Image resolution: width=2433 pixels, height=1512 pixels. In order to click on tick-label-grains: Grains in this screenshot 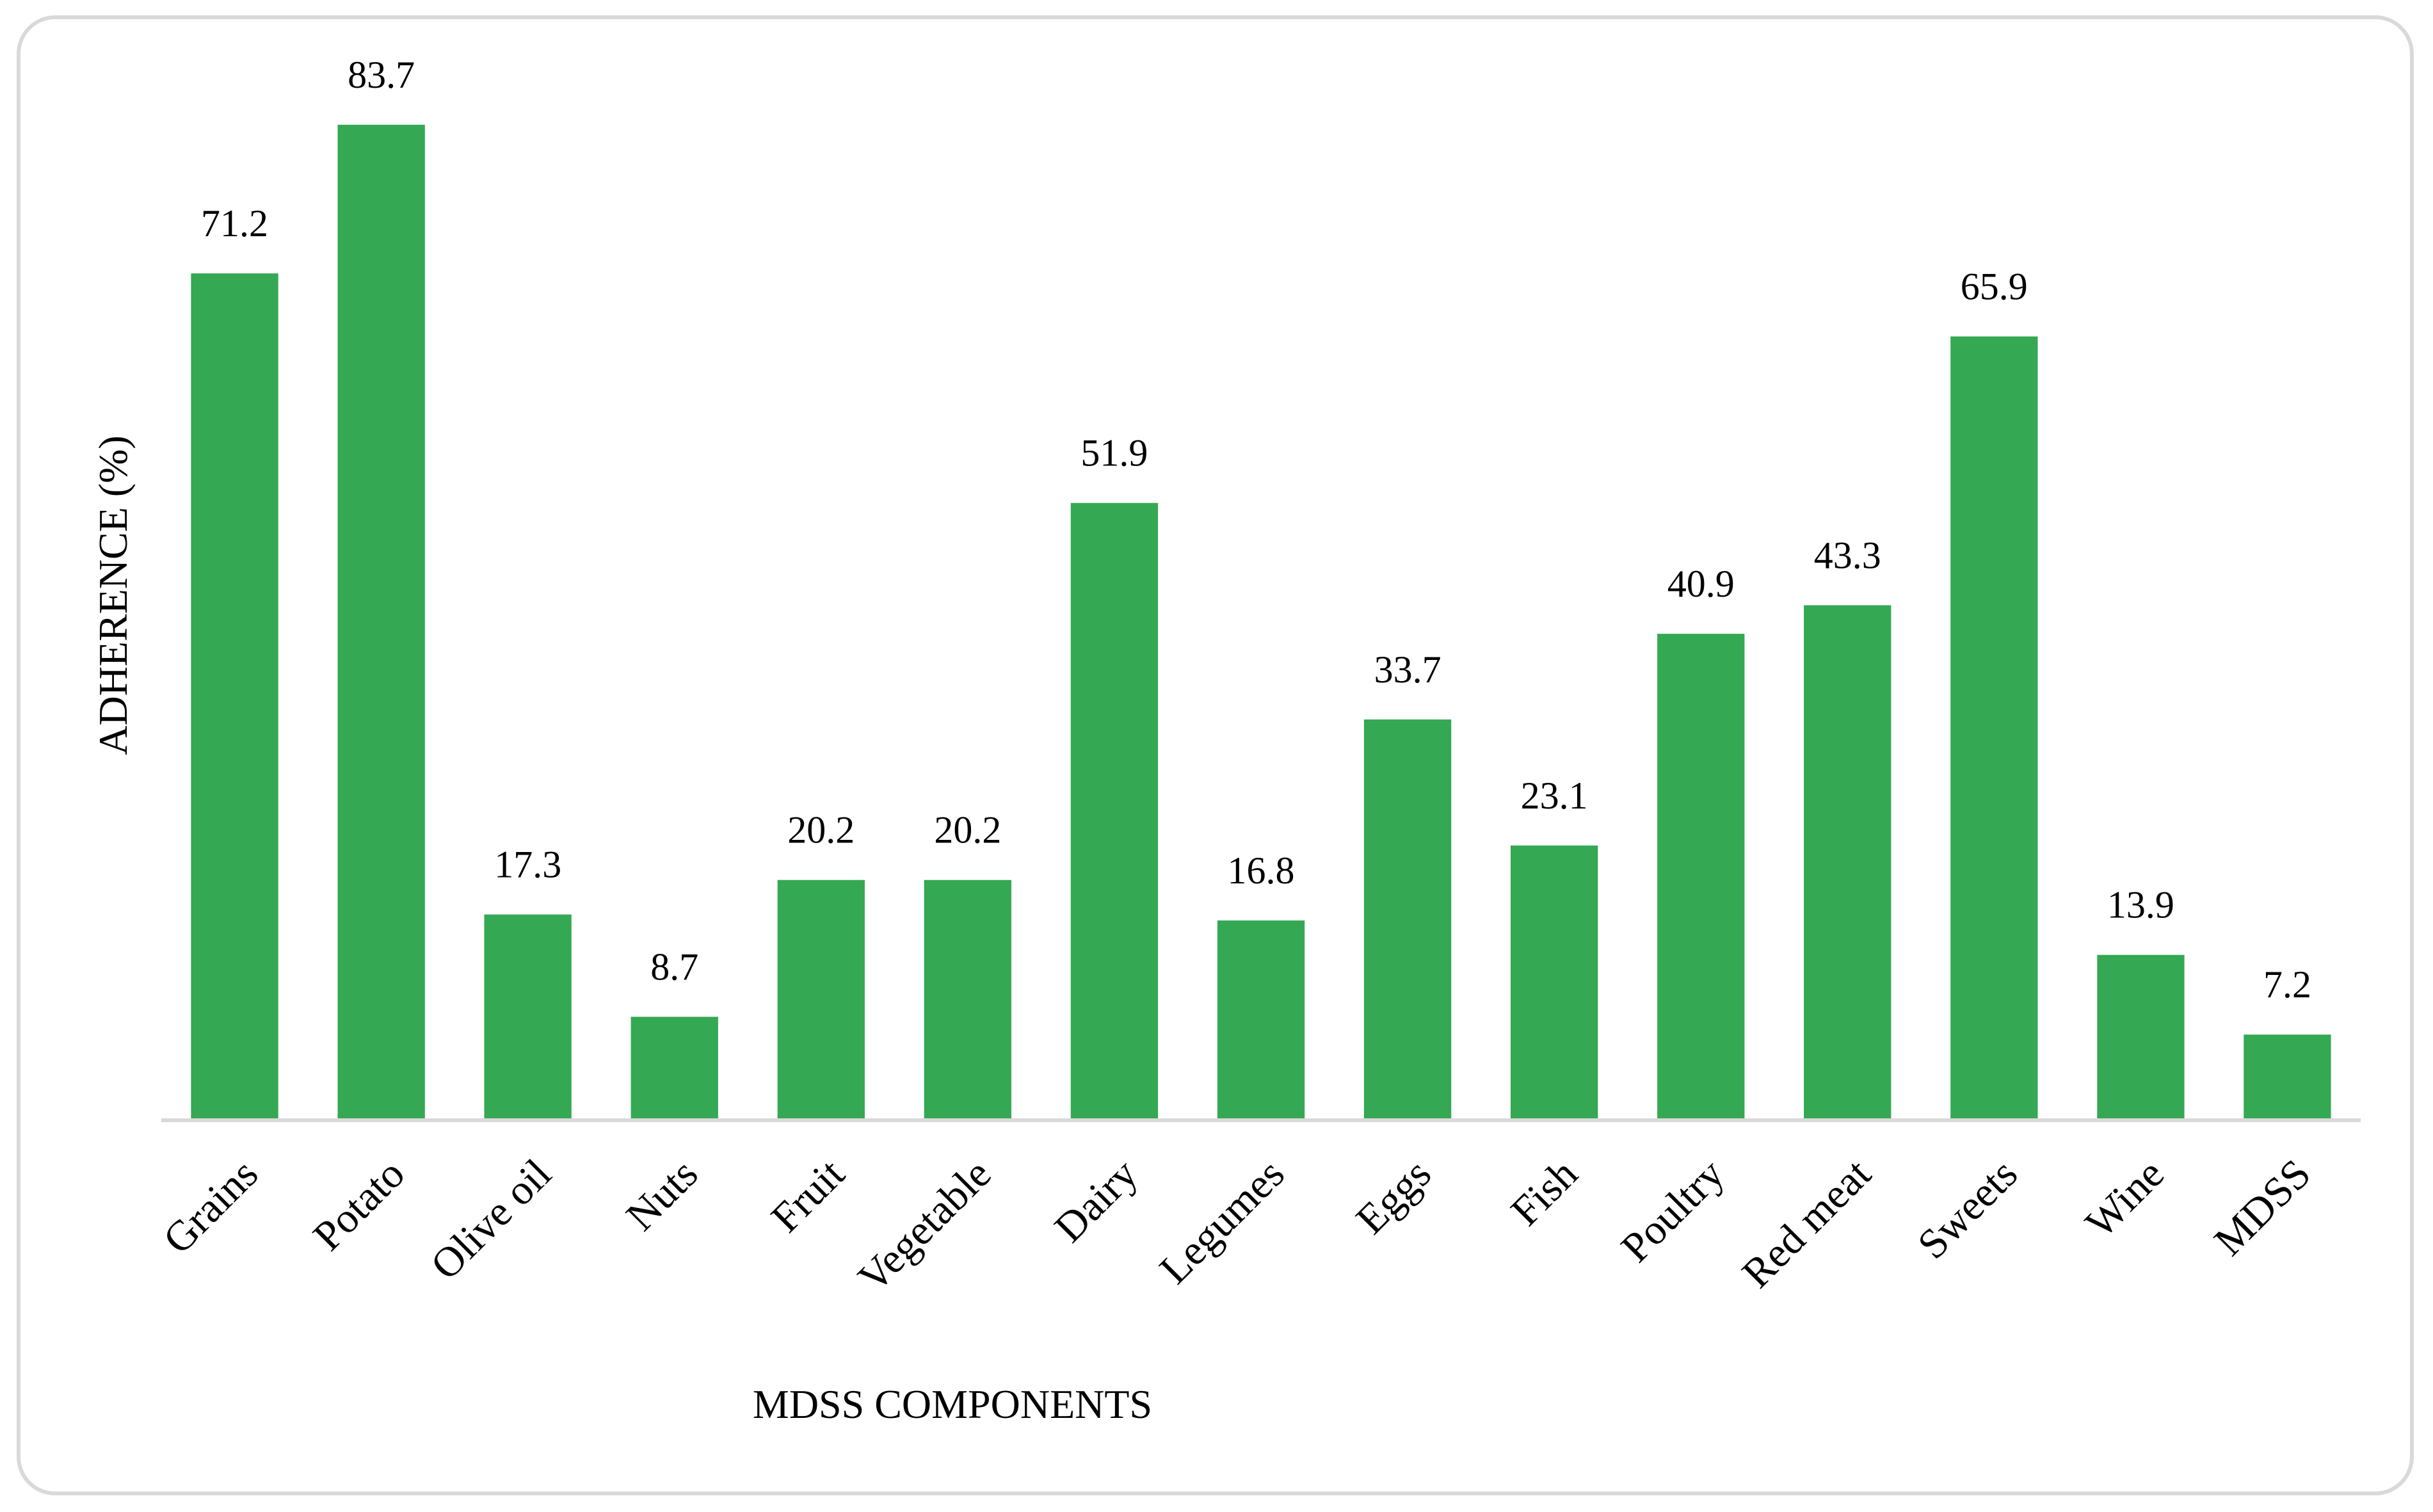, I will do `click(210, 1206)`.